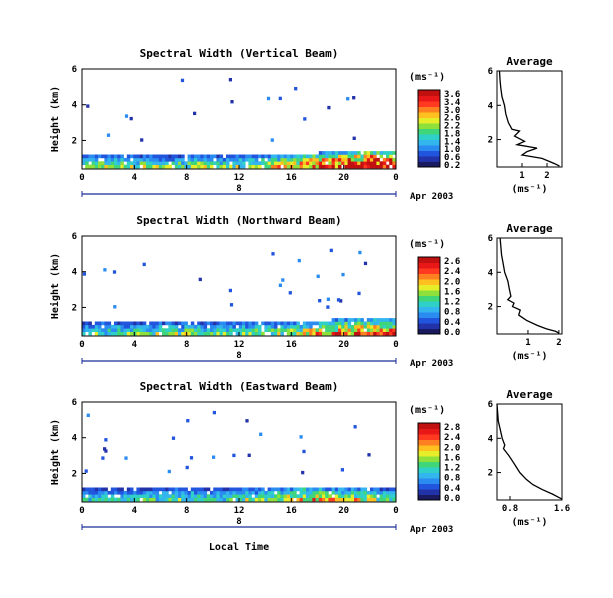 The height and width of the screenshot is (598, 613). Describe the element at coordinates (135, 345) in the screenshot. I see `x-tick-label: 4` at that location.